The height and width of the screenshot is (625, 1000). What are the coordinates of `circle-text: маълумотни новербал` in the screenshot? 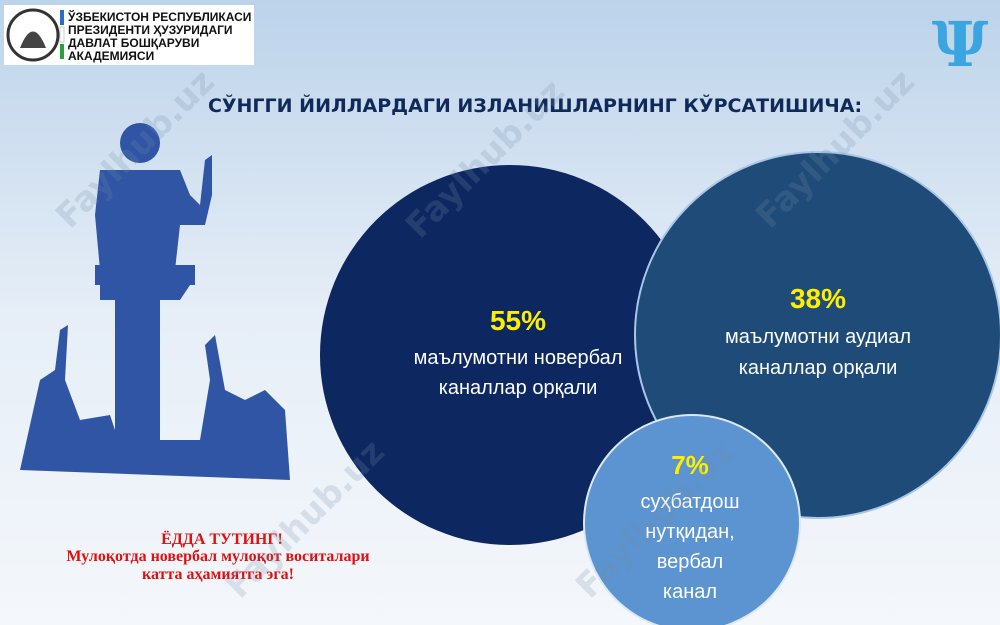 It's located at (518, 358).